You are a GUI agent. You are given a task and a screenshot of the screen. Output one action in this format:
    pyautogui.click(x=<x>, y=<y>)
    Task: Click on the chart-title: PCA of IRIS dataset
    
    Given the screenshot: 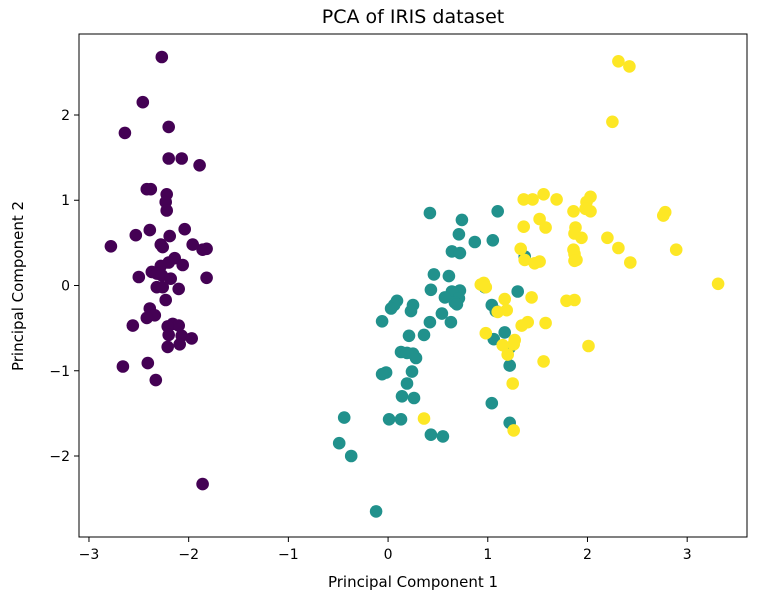 What is the action you would take?
    pyautogui.click(x=413, y=17)
    